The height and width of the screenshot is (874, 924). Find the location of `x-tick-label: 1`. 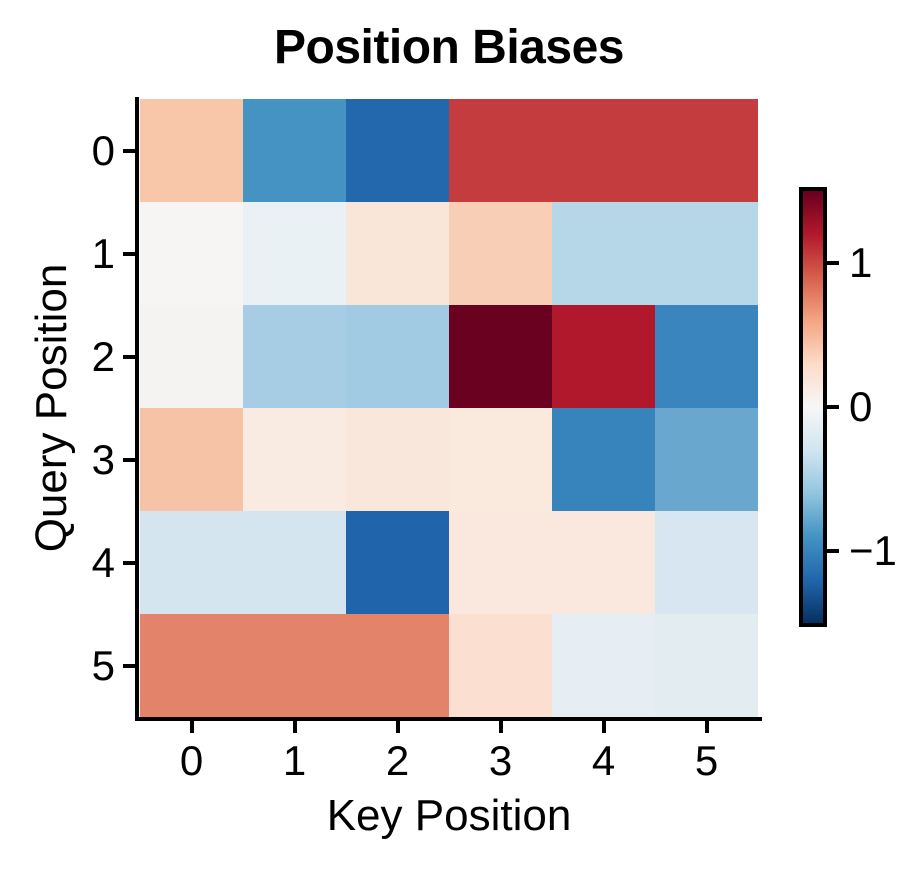

x-tick-label: 1 is located at coordinates (294, 760).